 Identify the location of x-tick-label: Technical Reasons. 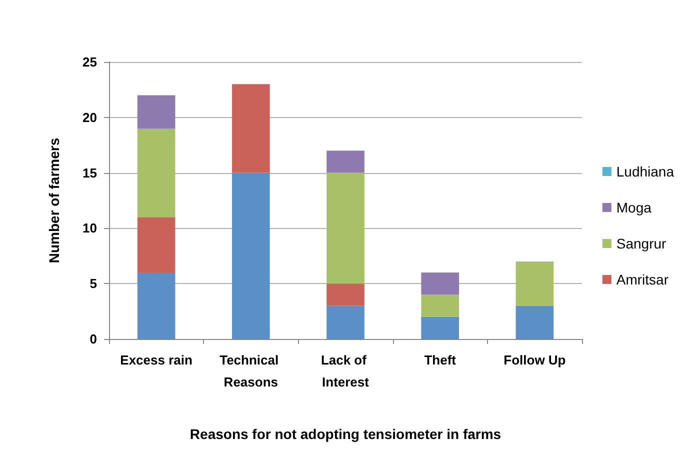
(251, 371).